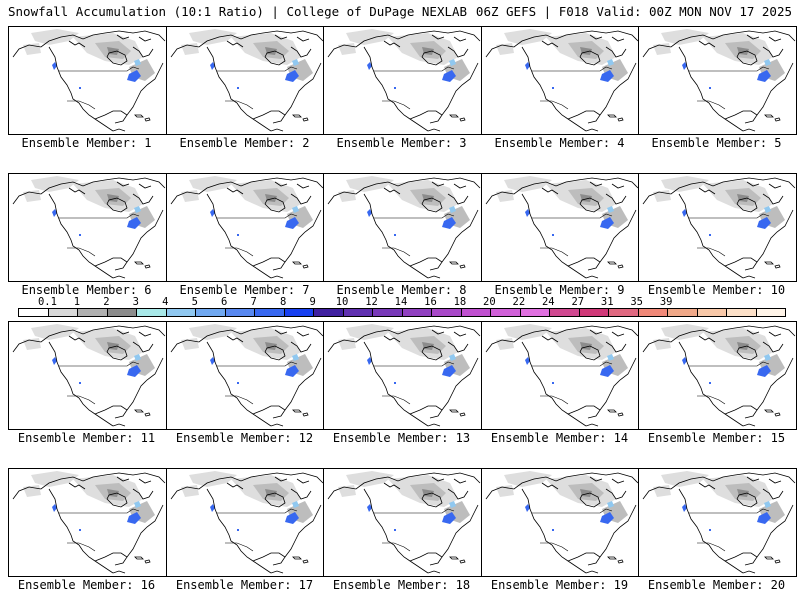 The width and height of the screenshot is (800, 600). I want to click on ensemble-member-label: Ensemble Member: 11, so click(86, 438).